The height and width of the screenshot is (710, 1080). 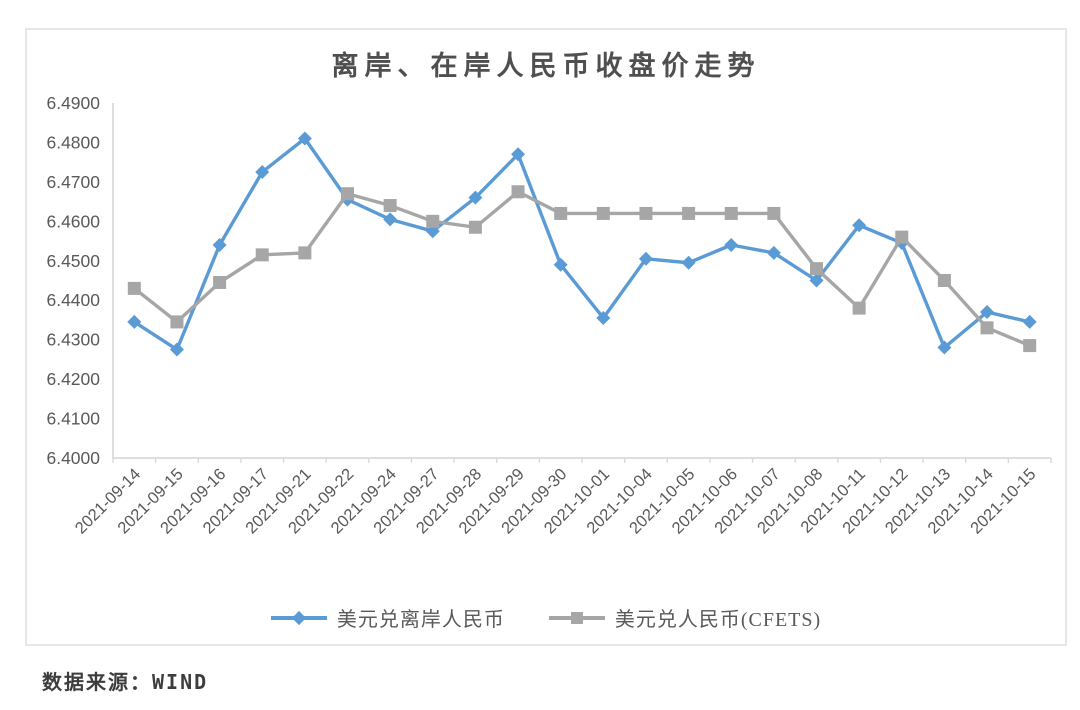 What do you see at coordinates (73, 340) in the screenshot?
I see `y-axis-label: 6.4300` at bounding box center [73, 340].